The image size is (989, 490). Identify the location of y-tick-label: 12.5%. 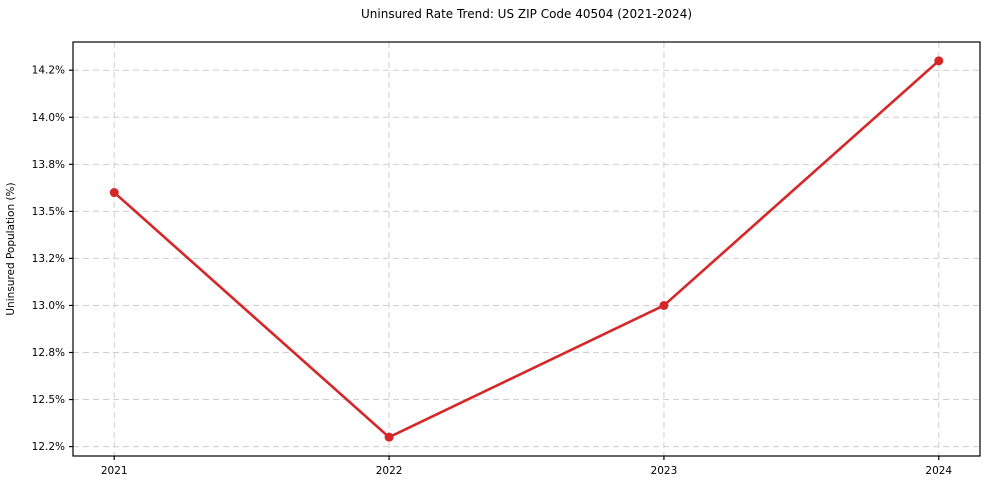
(48, 400).